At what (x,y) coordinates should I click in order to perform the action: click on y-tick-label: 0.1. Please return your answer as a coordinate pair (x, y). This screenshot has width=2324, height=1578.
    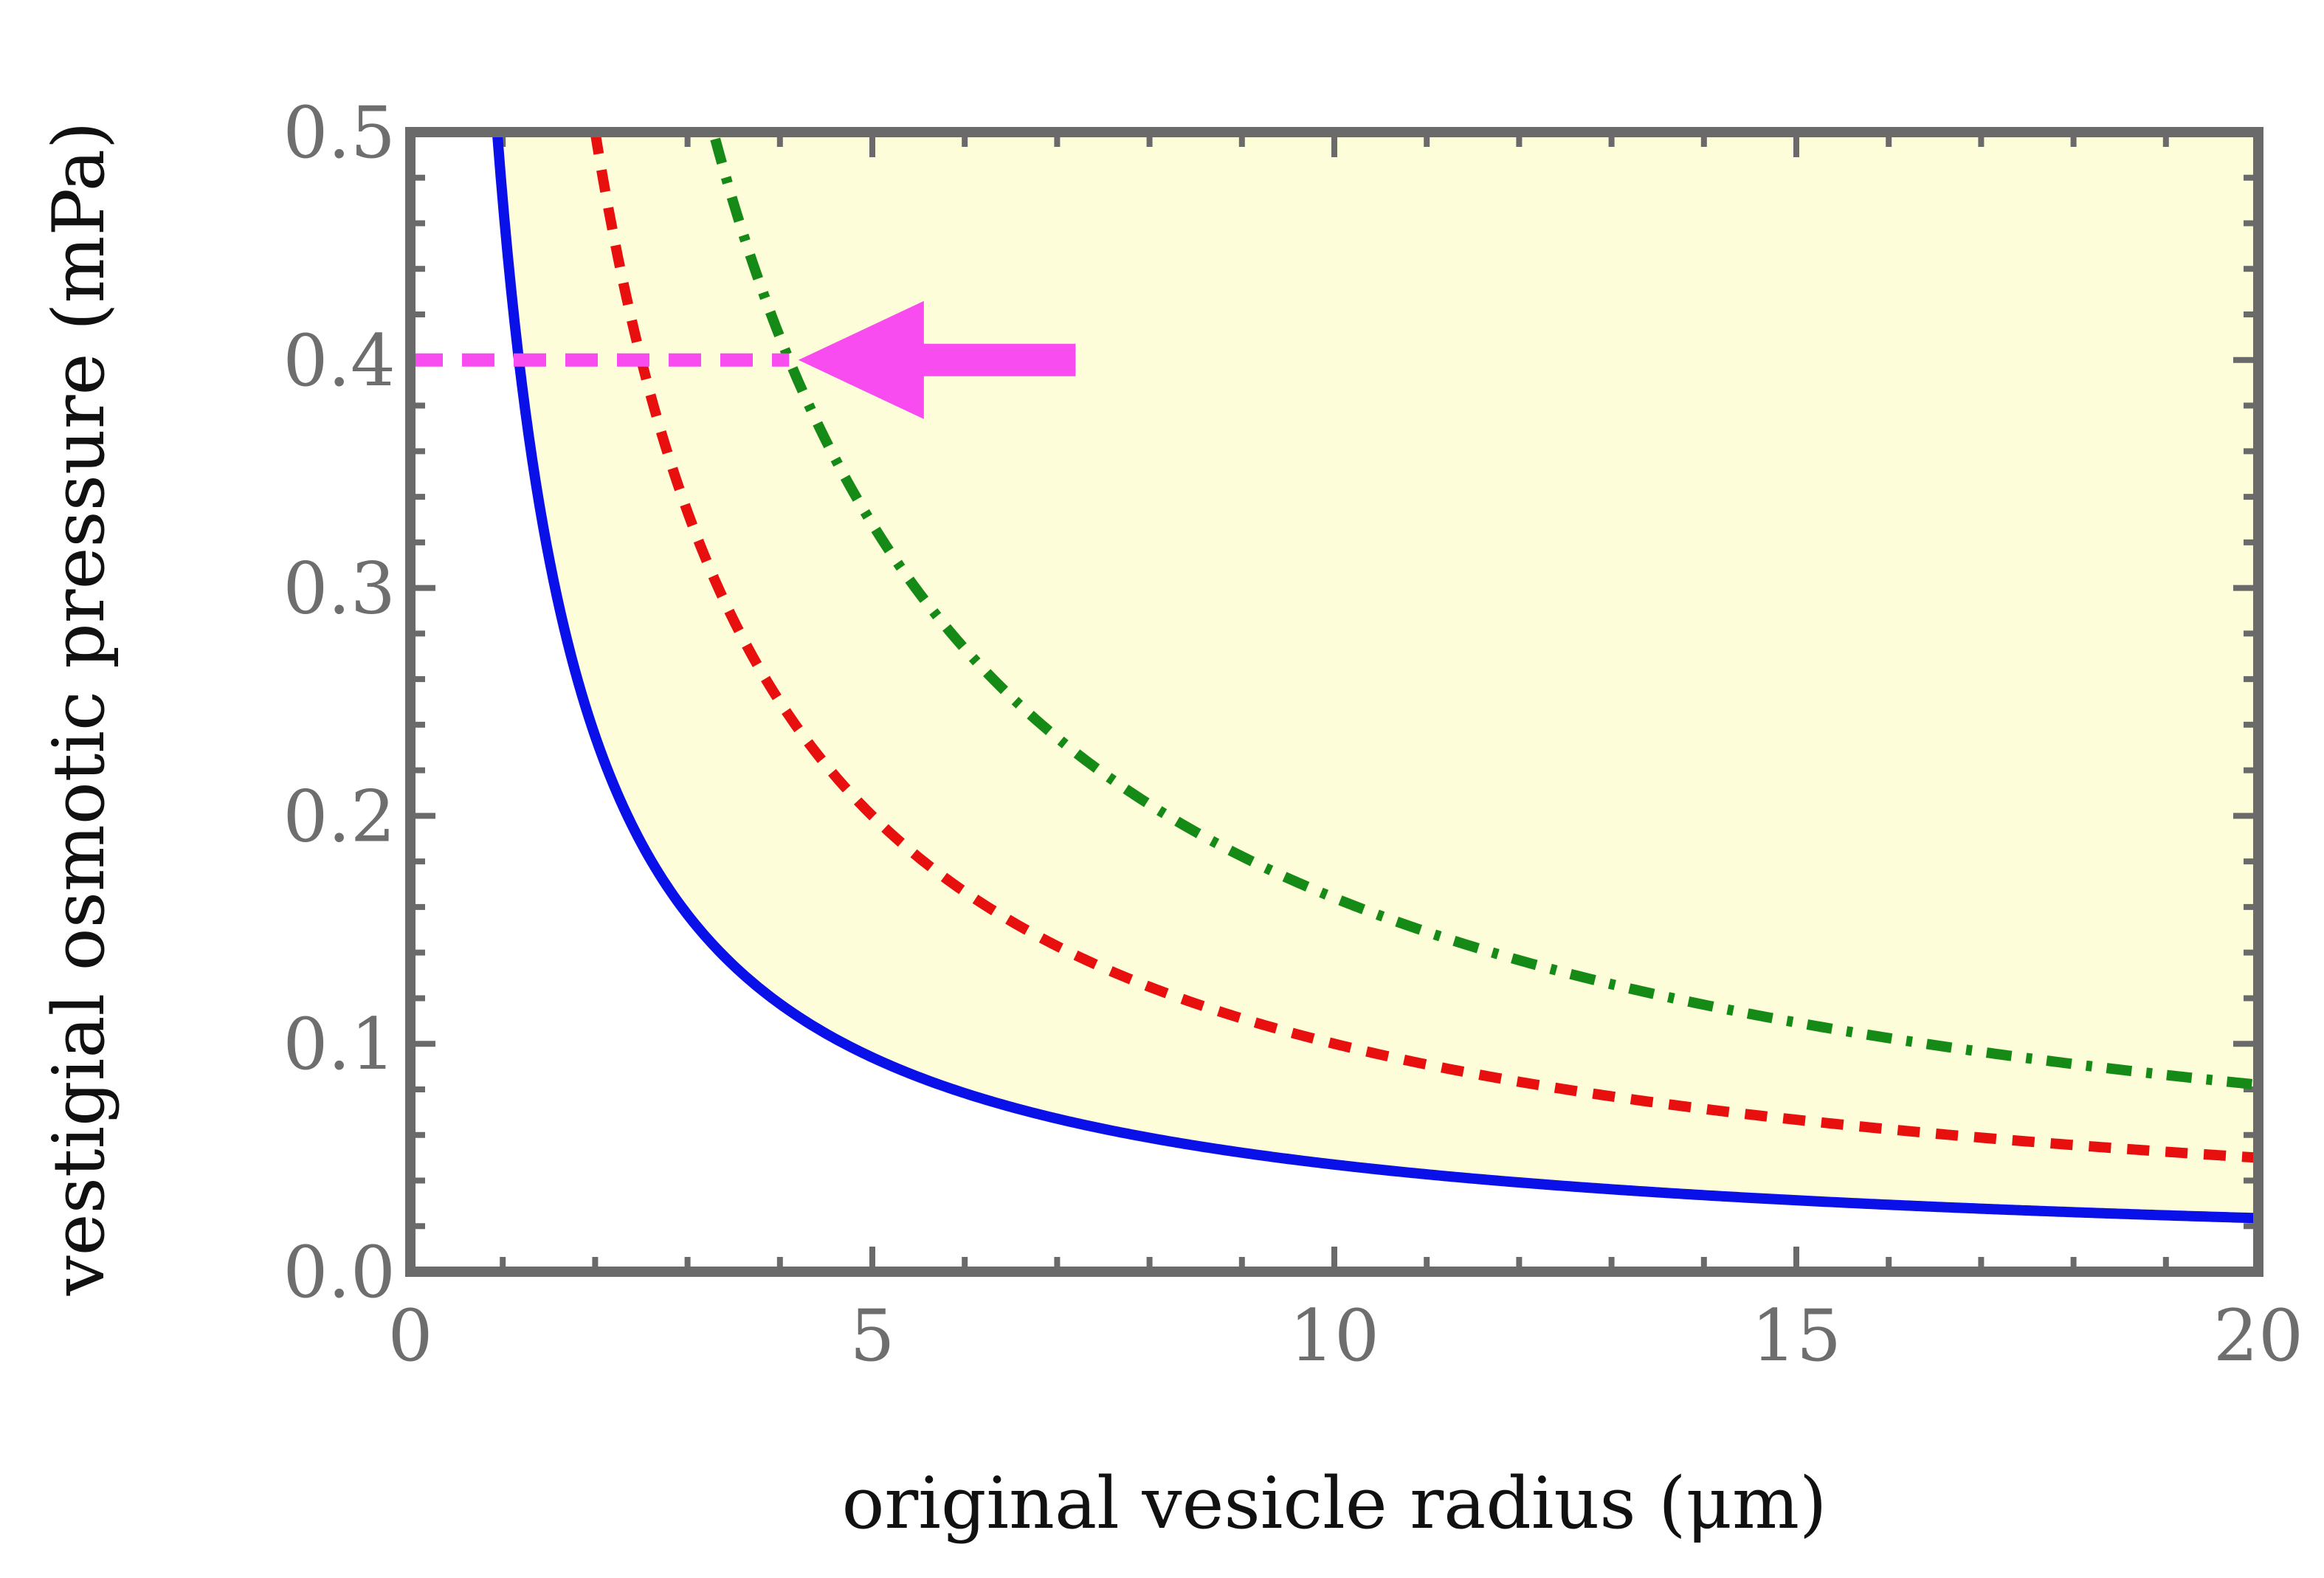
    Looking at the image, I should click on (339, 1045).